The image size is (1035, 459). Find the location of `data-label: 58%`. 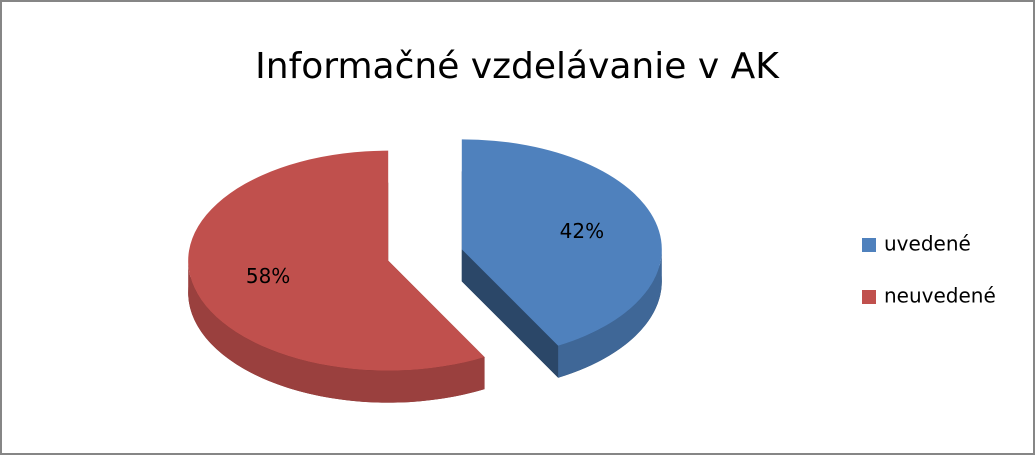

data-label: 58% is located at coordinates (268, 276).